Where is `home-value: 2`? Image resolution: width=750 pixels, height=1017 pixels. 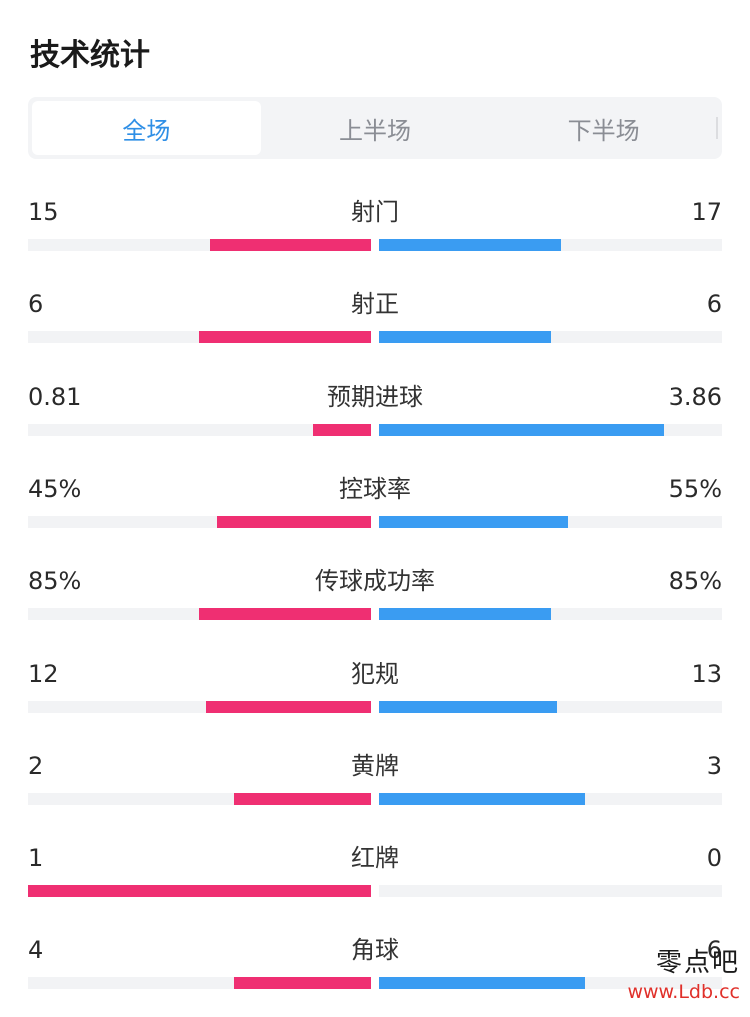 home-value: 2 is located at coordinates (36, 766).